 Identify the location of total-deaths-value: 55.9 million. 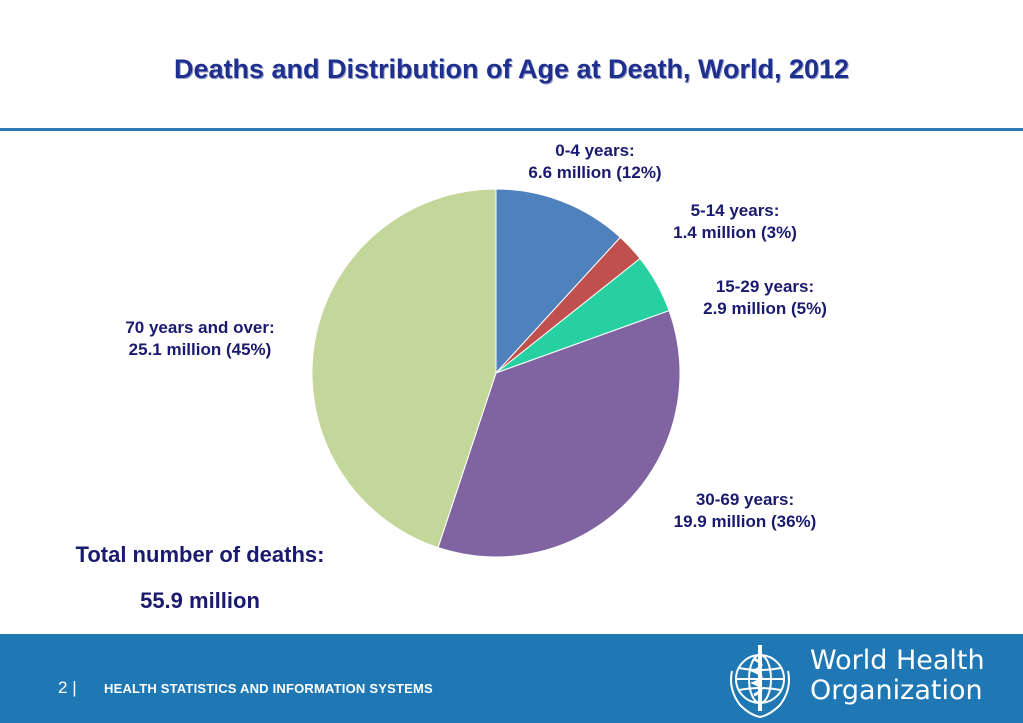
(200, 600).